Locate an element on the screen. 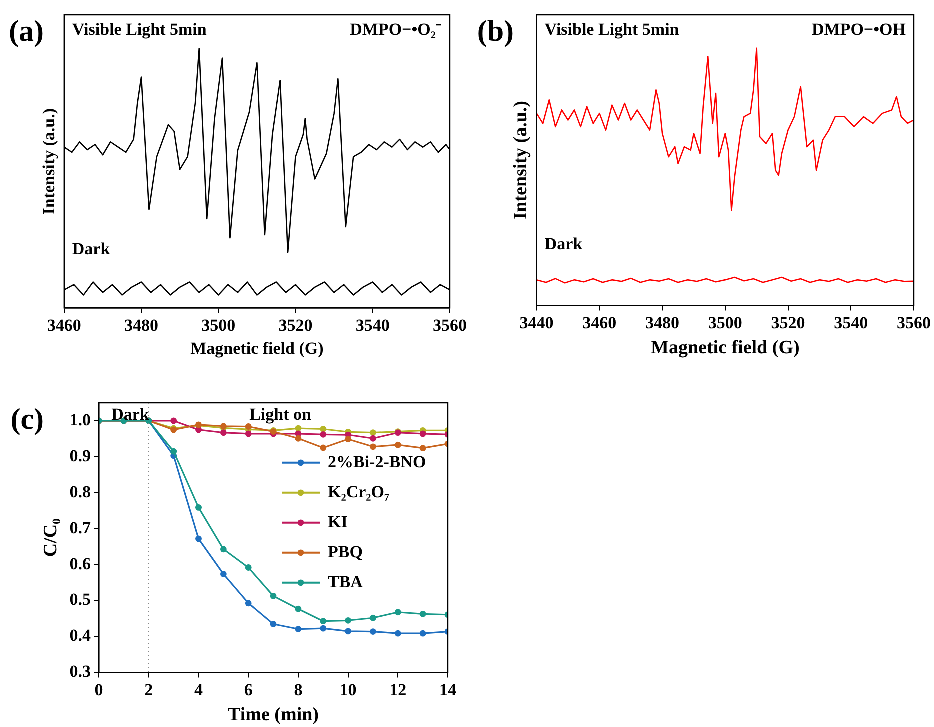 This screenshot has height=727, width=934. legend-label: K₂Cr₂O₇ is located at coordinates (359, 492).